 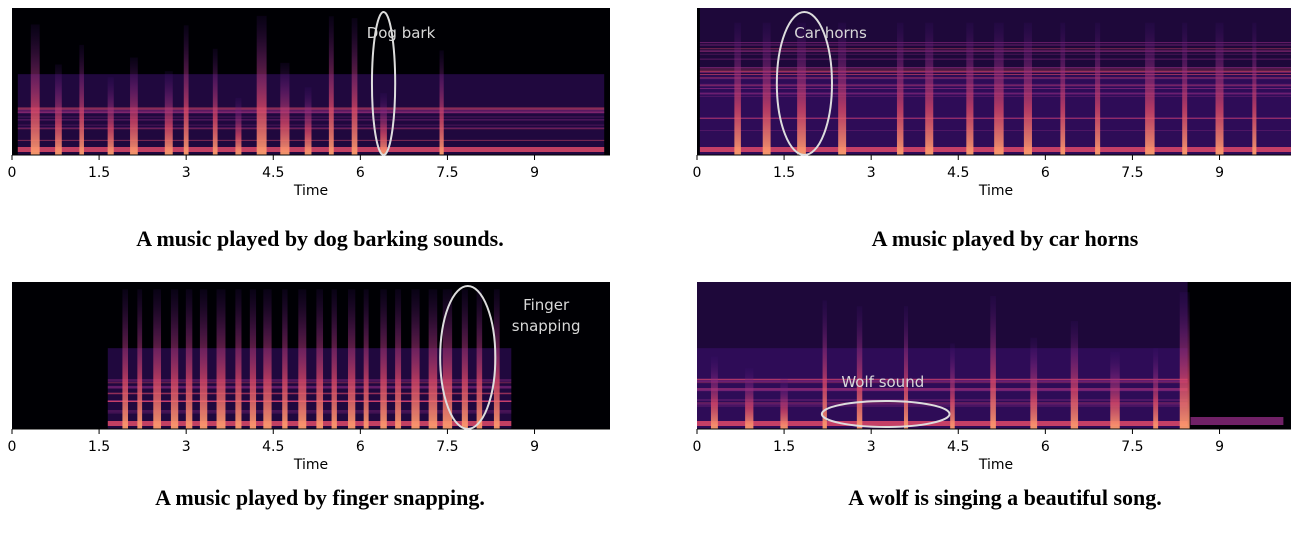 I want to click on annotation-label: Dog bark, so click(x=401, y=33).